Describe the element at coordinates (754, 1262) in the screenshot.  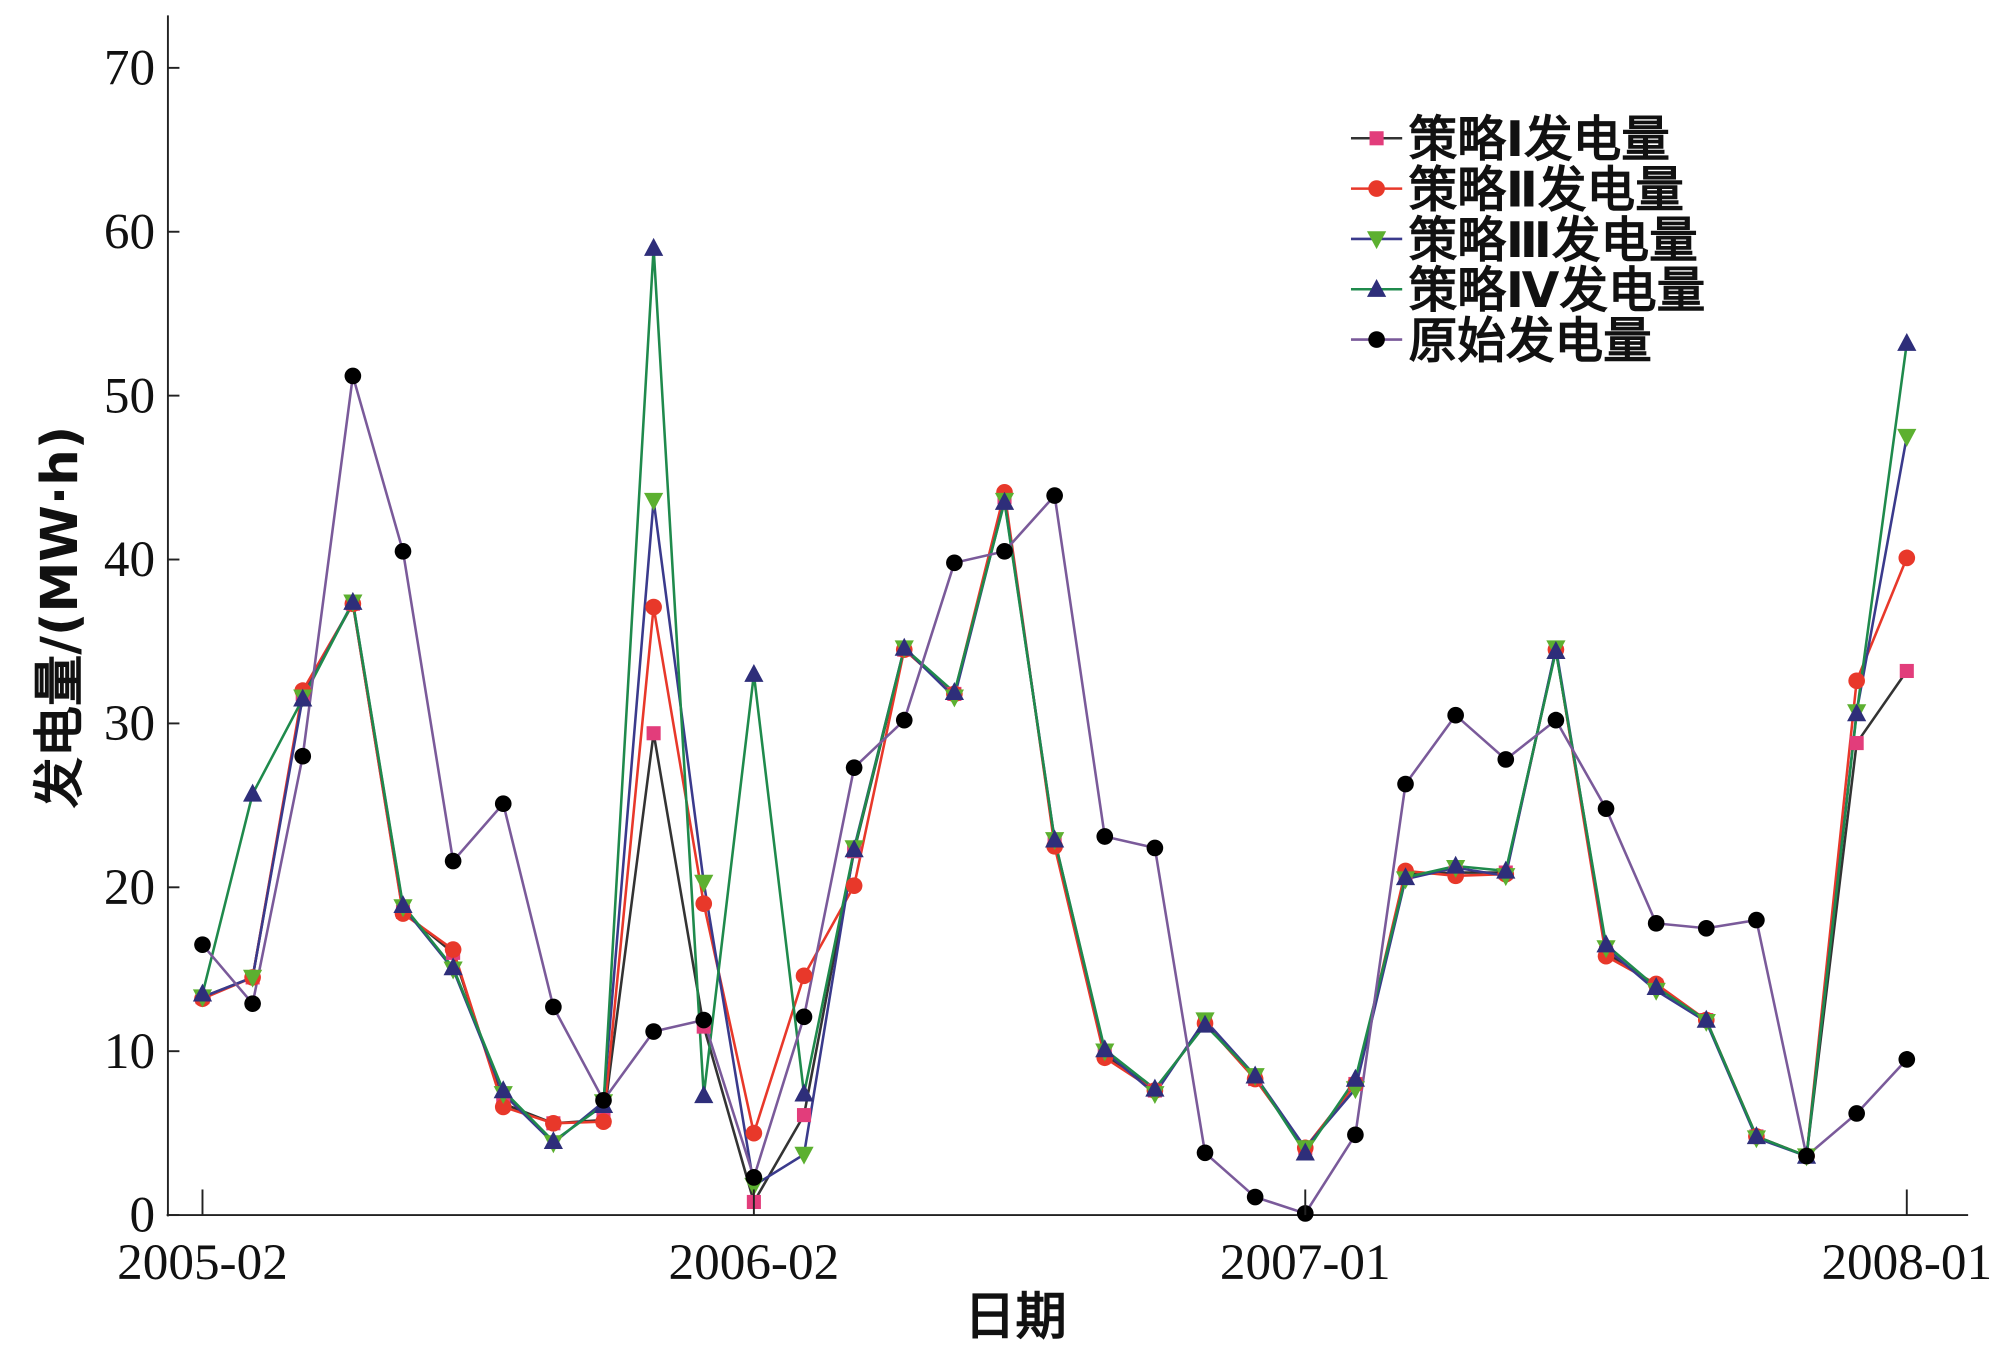
I see `x-tick-label: 2006-02` at that location.